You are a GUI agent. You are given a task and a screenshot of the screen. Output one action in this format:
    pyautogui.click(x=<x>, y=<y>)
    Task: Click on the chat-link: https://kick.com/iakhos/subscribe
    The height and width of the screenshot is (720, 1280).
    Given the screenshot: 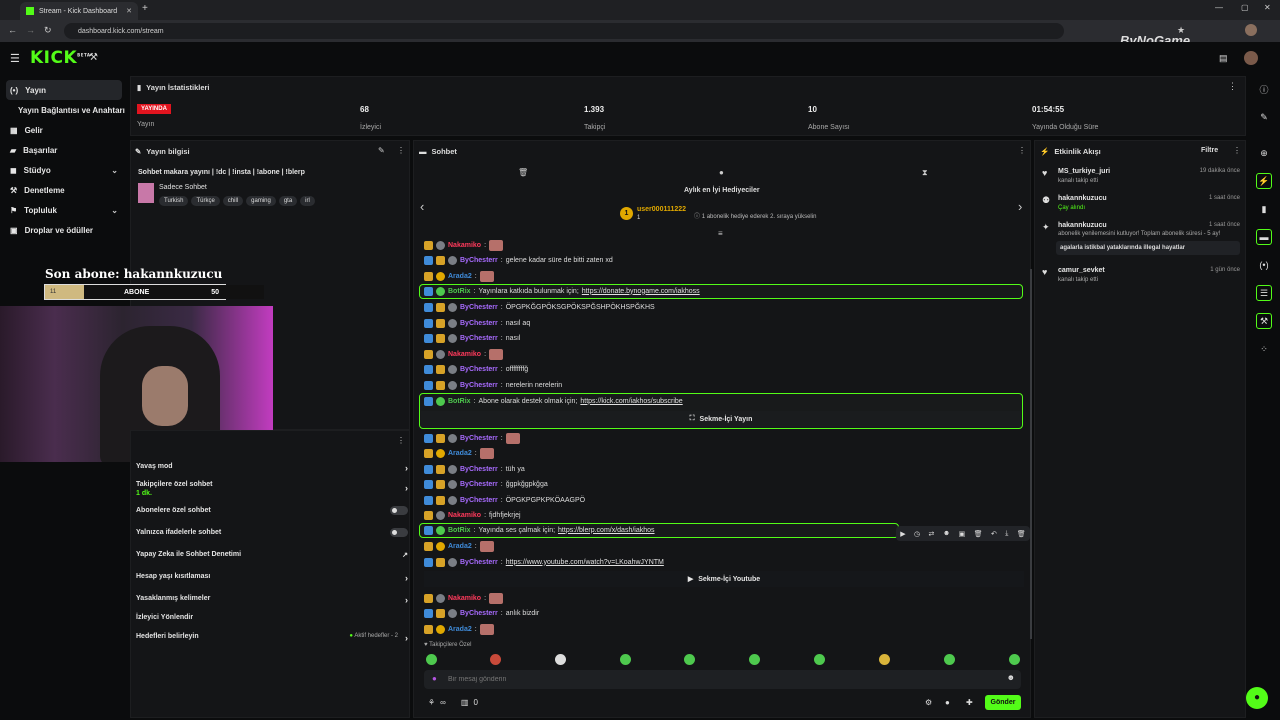 What is the action you would take?
    pyautogui.click(x=631, y=401)
    